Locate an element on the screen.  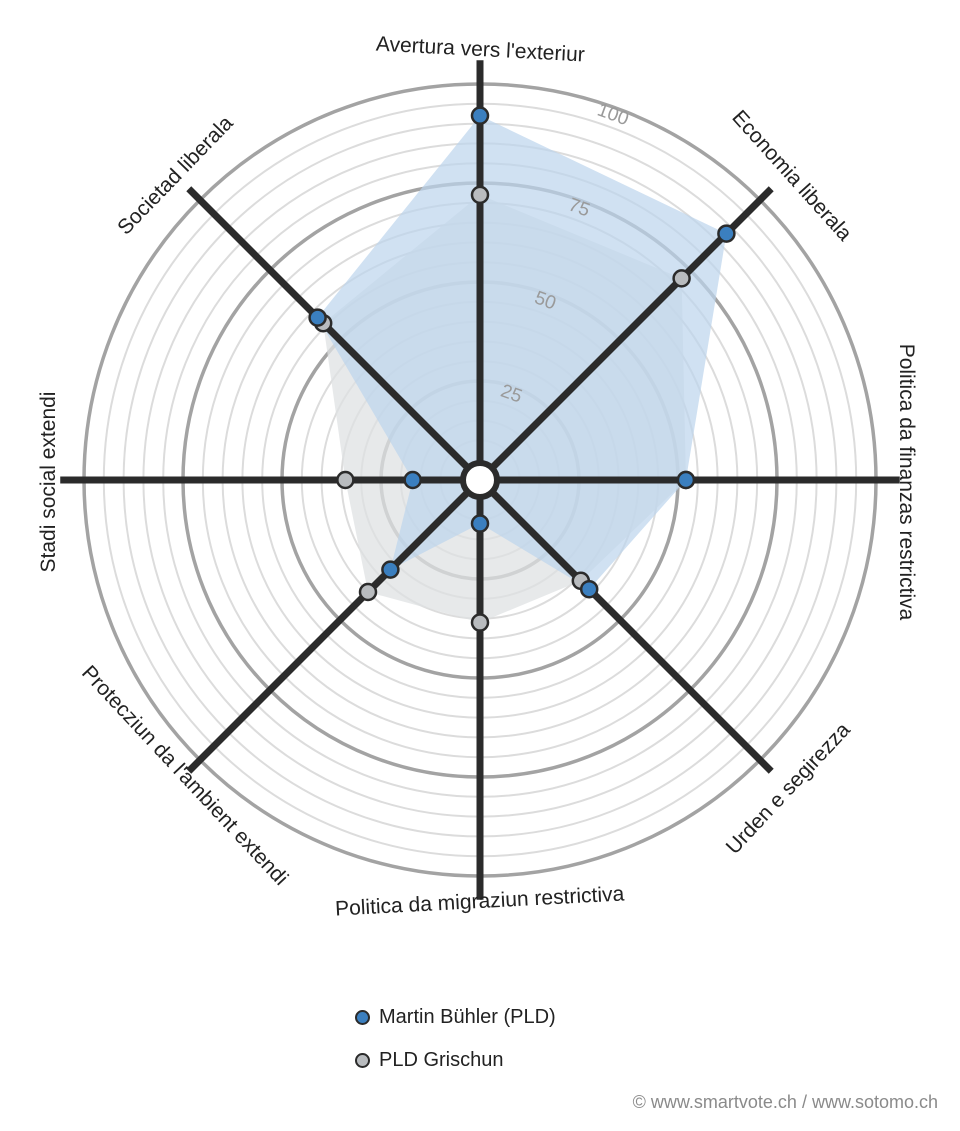
legend-dot-pld is located at coordinates (362, 1060).